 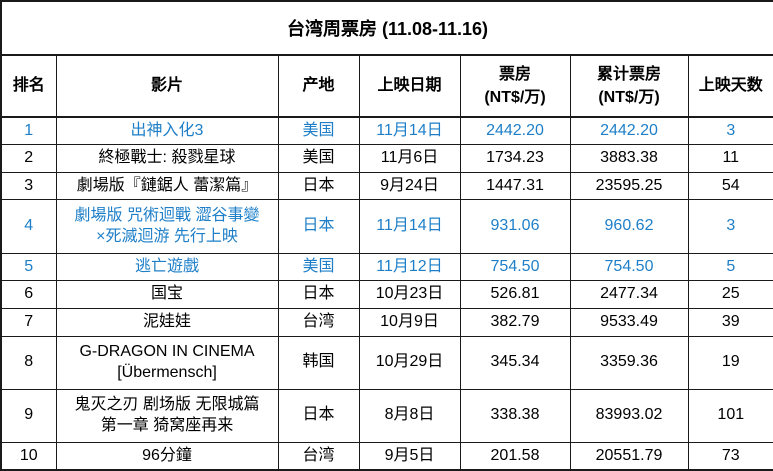 What do you see at coordinates (409, 294) in the screenshot?
I see `cell-release-date: 10月23日` at bounding box center [409, 294].